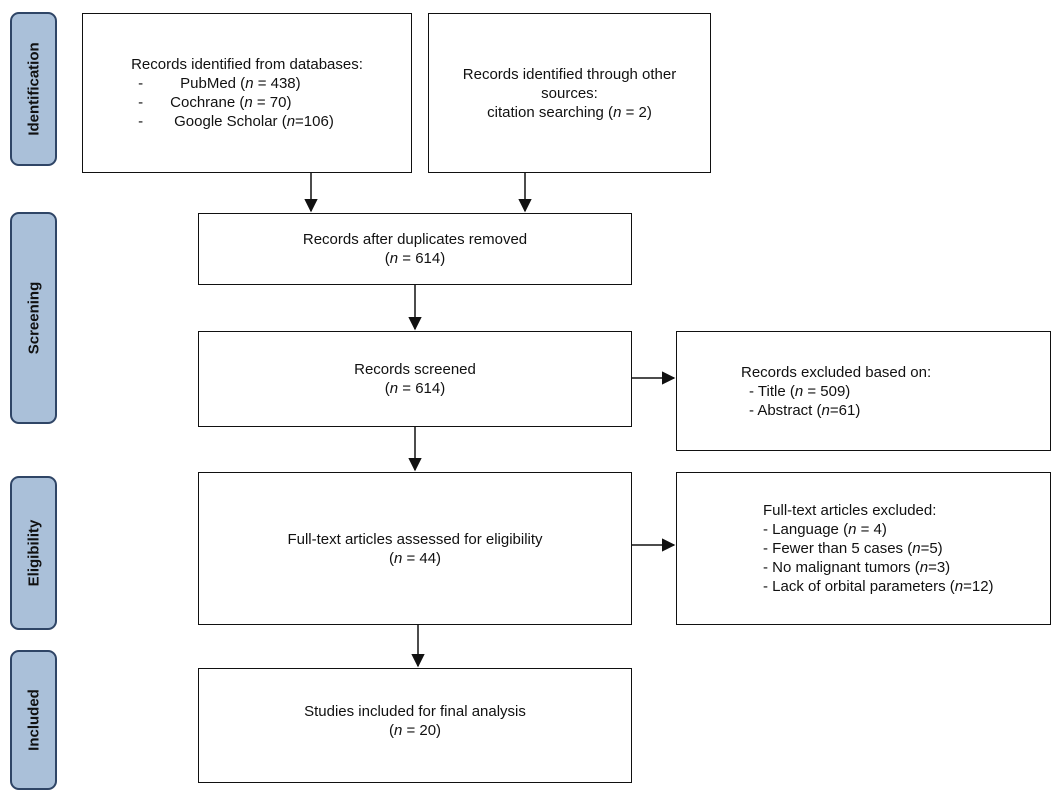  I want to click on other-sources-line1: Records identified through other, so click(569, 74).